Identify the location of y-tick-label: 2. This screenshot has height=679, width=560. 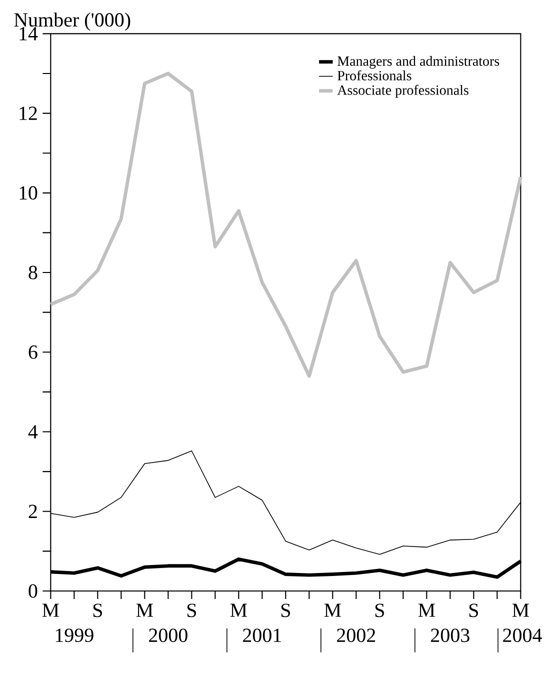
(32, 511).